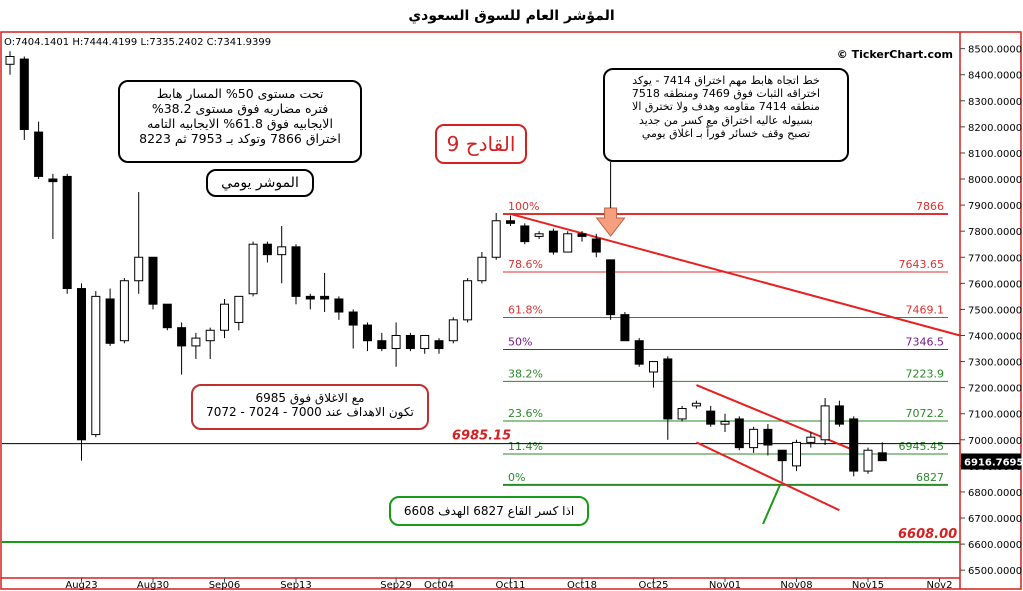 This screenshot has height=591, width=1023. What do you see at coordinates (296, 585) in the screenshot?
I see `x-tick-label: Sep13` at bounding box center [296, 585].